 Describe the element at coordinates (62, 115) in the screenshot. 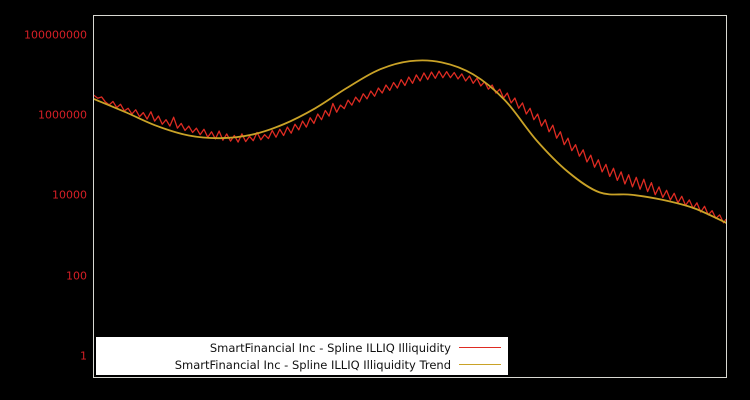

I see `y-tick-label: 1000000` at that location.